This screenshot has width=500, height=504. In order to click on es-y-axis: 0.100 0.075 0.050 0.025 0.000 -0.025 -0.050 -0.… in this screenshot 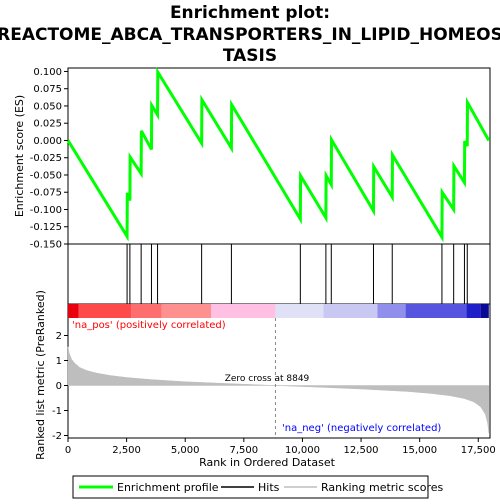, I will do `click(49, 159)`.